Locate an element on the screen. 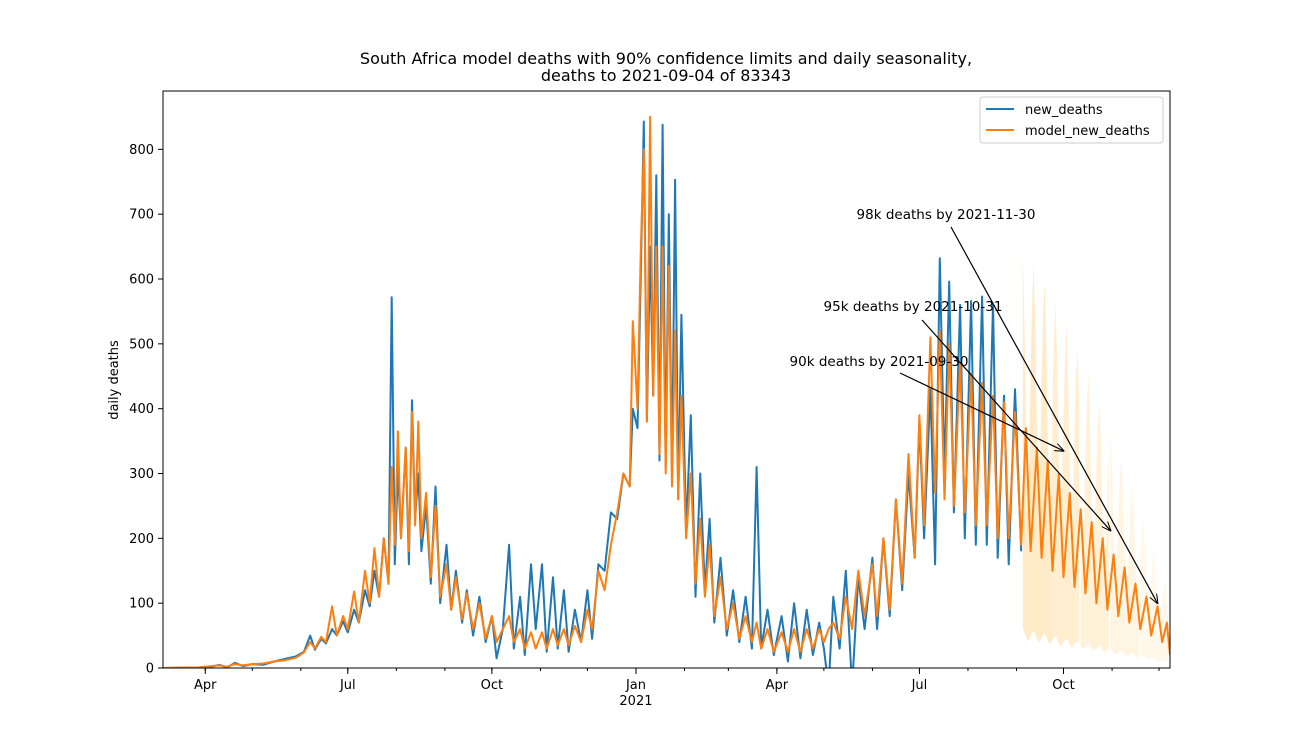 This screenshot has height=750, width=1300. y-tick-label: 600 is located at coordinates (141, 280).